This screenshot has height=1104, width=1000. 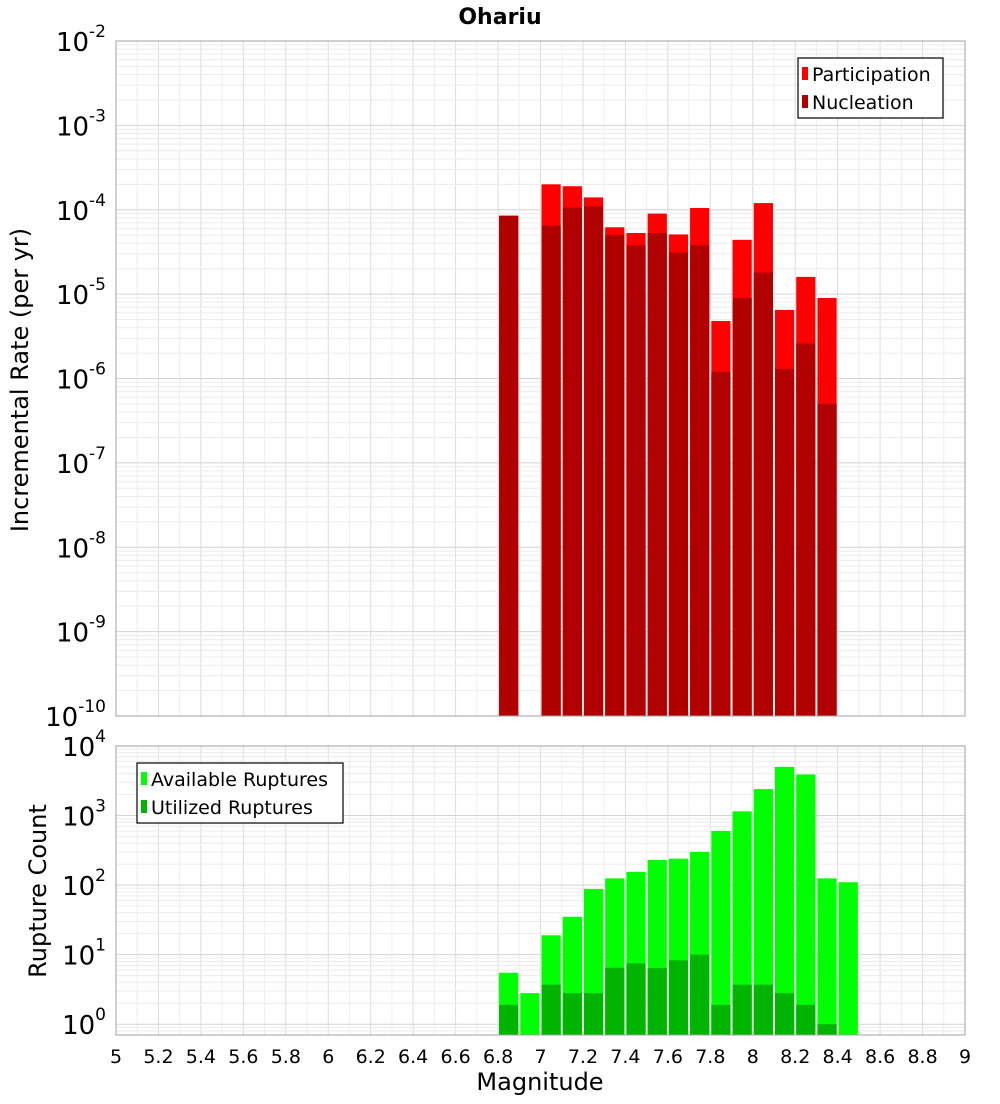 What do you see at coordinates (863, 103) in the screenshot?
I see `rate-legend-label: Nucleation` at bounding box center [863, 103].